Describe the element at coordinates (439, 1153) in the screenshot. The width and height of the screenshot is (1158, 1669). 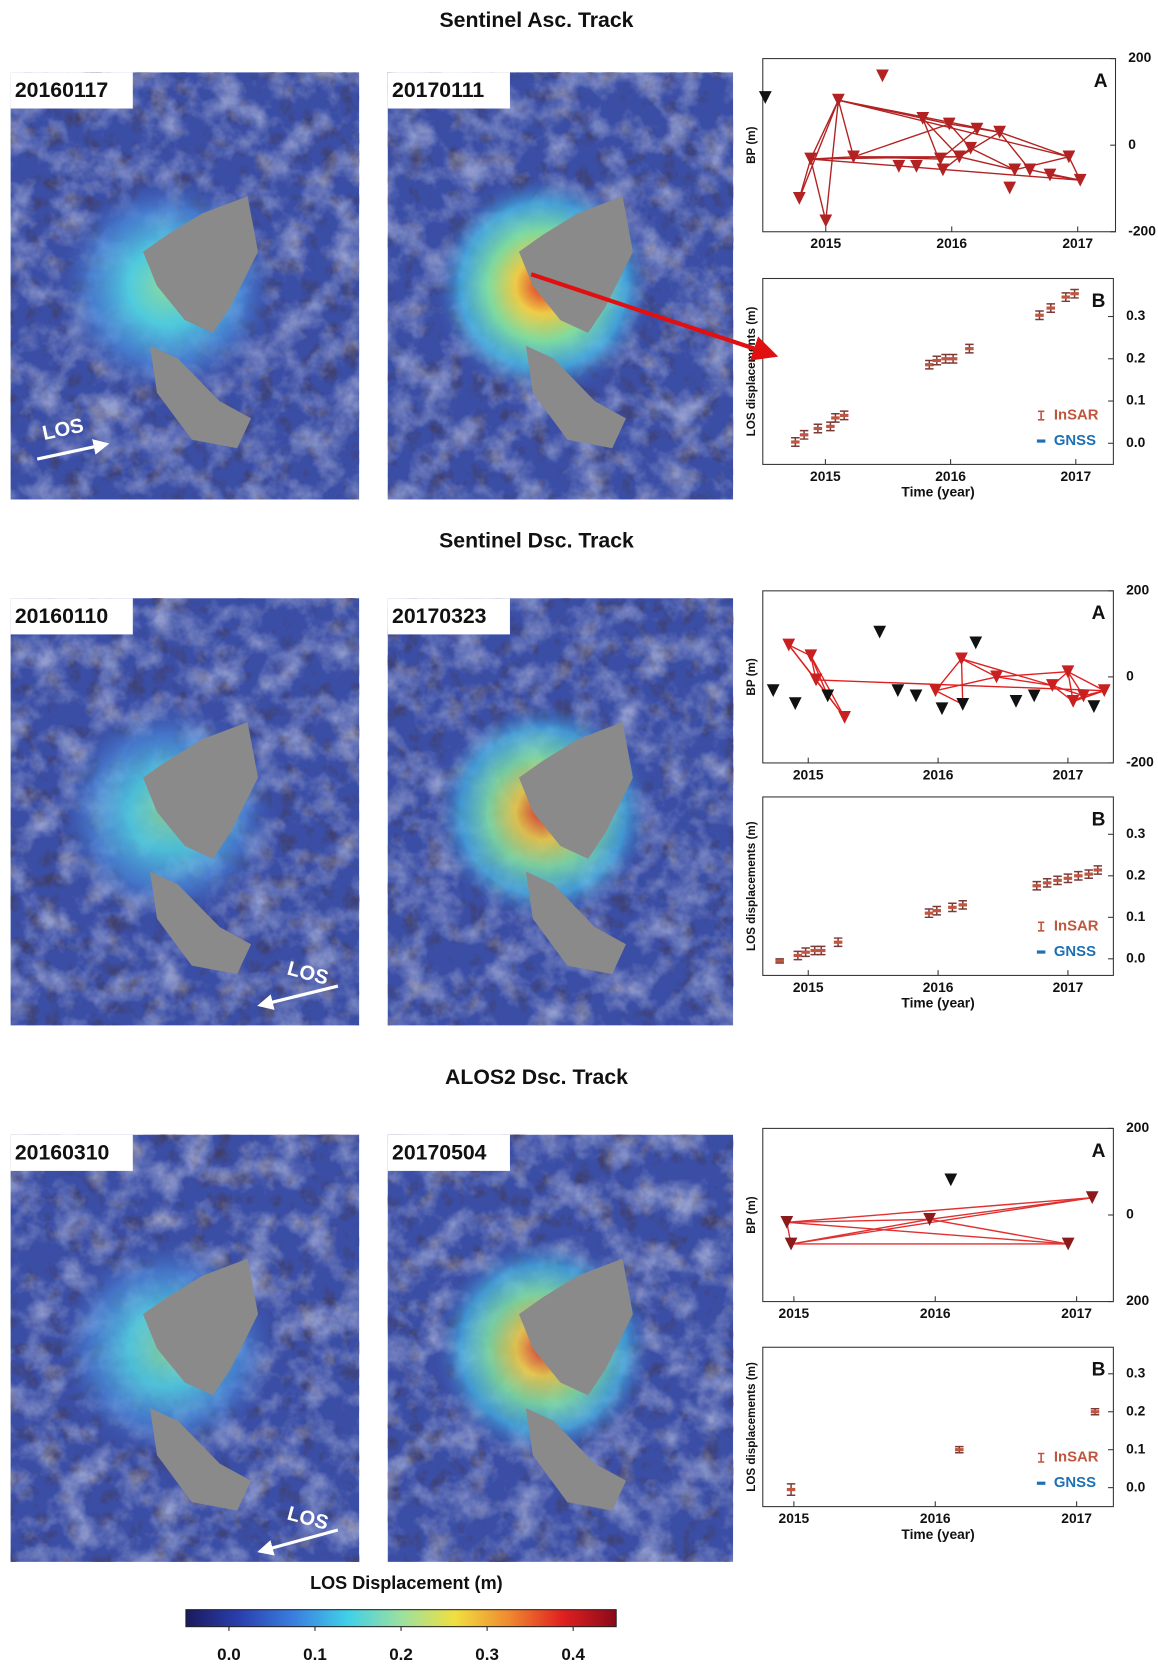
I see `map-date: 20170504` at that location.